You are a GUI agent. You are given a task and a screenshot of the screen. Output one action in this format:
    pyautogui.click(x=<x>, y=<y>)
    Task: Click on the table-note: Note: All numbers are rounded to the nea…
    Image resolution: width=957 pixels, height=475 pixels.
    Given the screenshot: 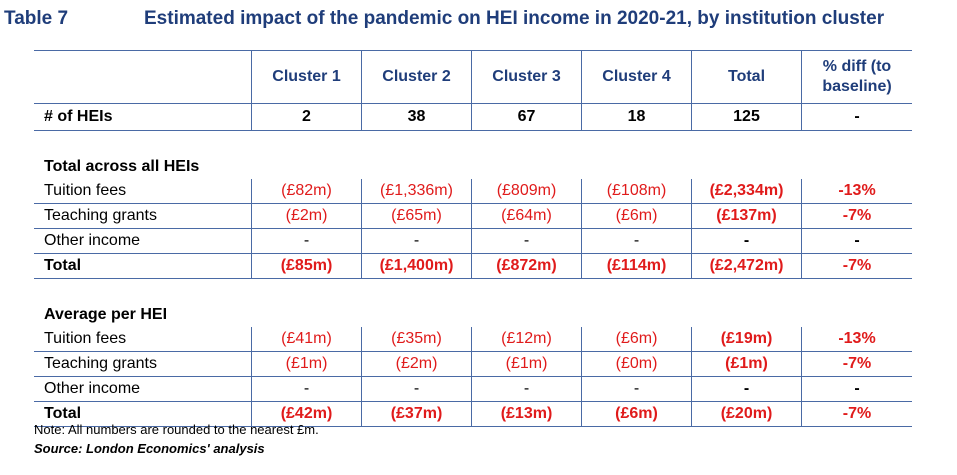 What is the action you would take?
    pyautogui.click(x=176, y=429)
    